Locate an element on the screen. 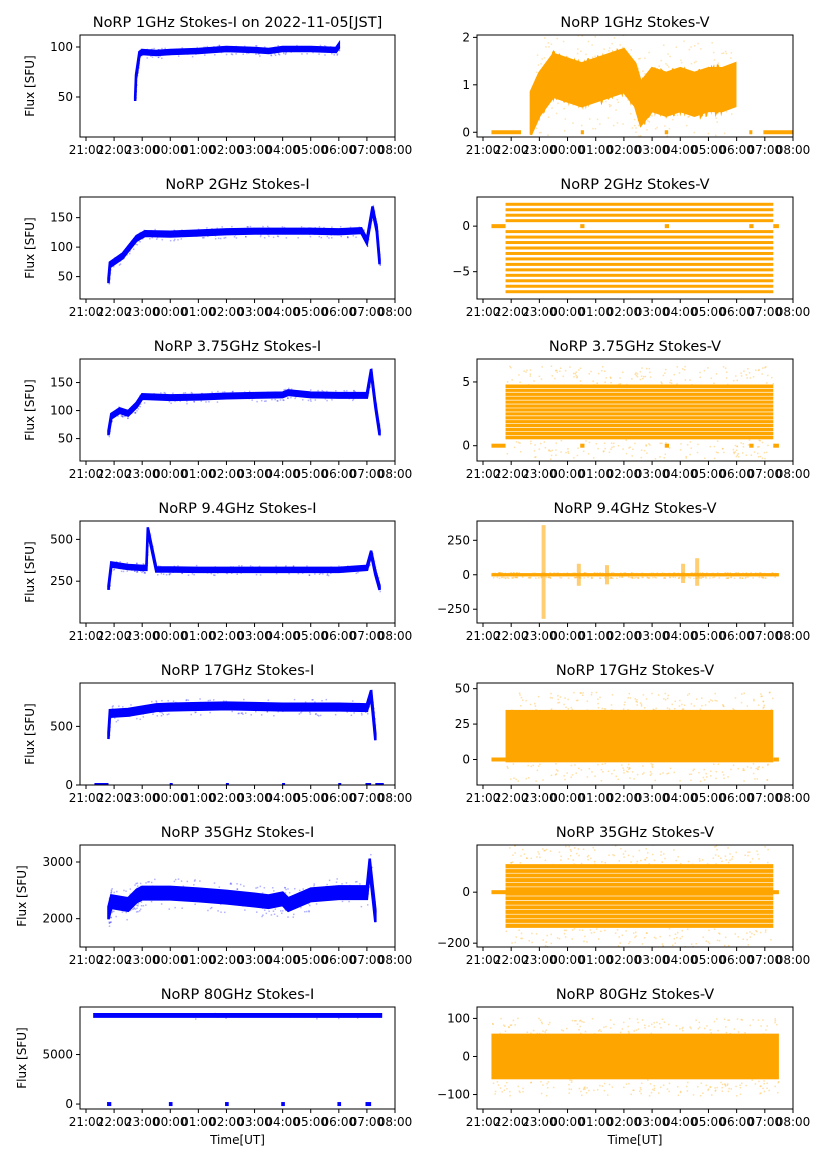  x-tick-label: 08:00 is located at coordinates (793, 798).